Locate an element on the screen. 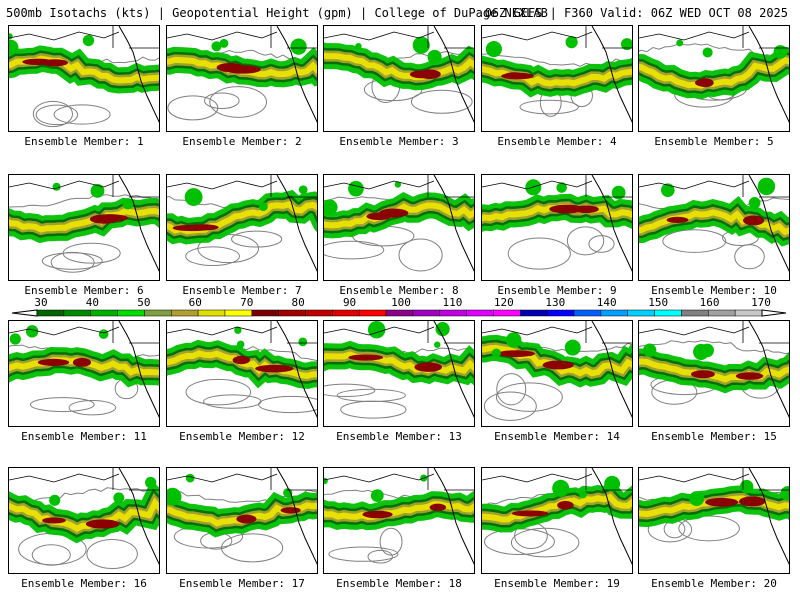  ensemble-member-label: Ensemble Member: 1 is located at coordinates (84, 141).